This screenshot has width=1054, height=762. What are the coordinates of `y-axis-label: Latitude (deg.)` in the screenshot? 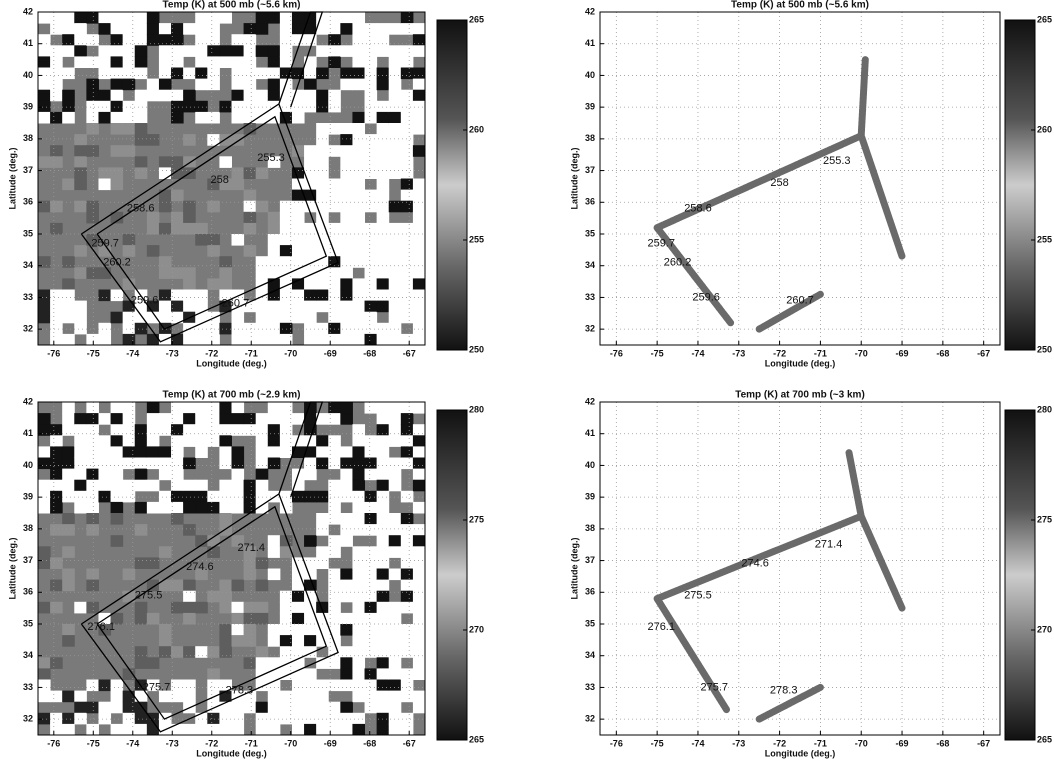 It's located at (574, 569).